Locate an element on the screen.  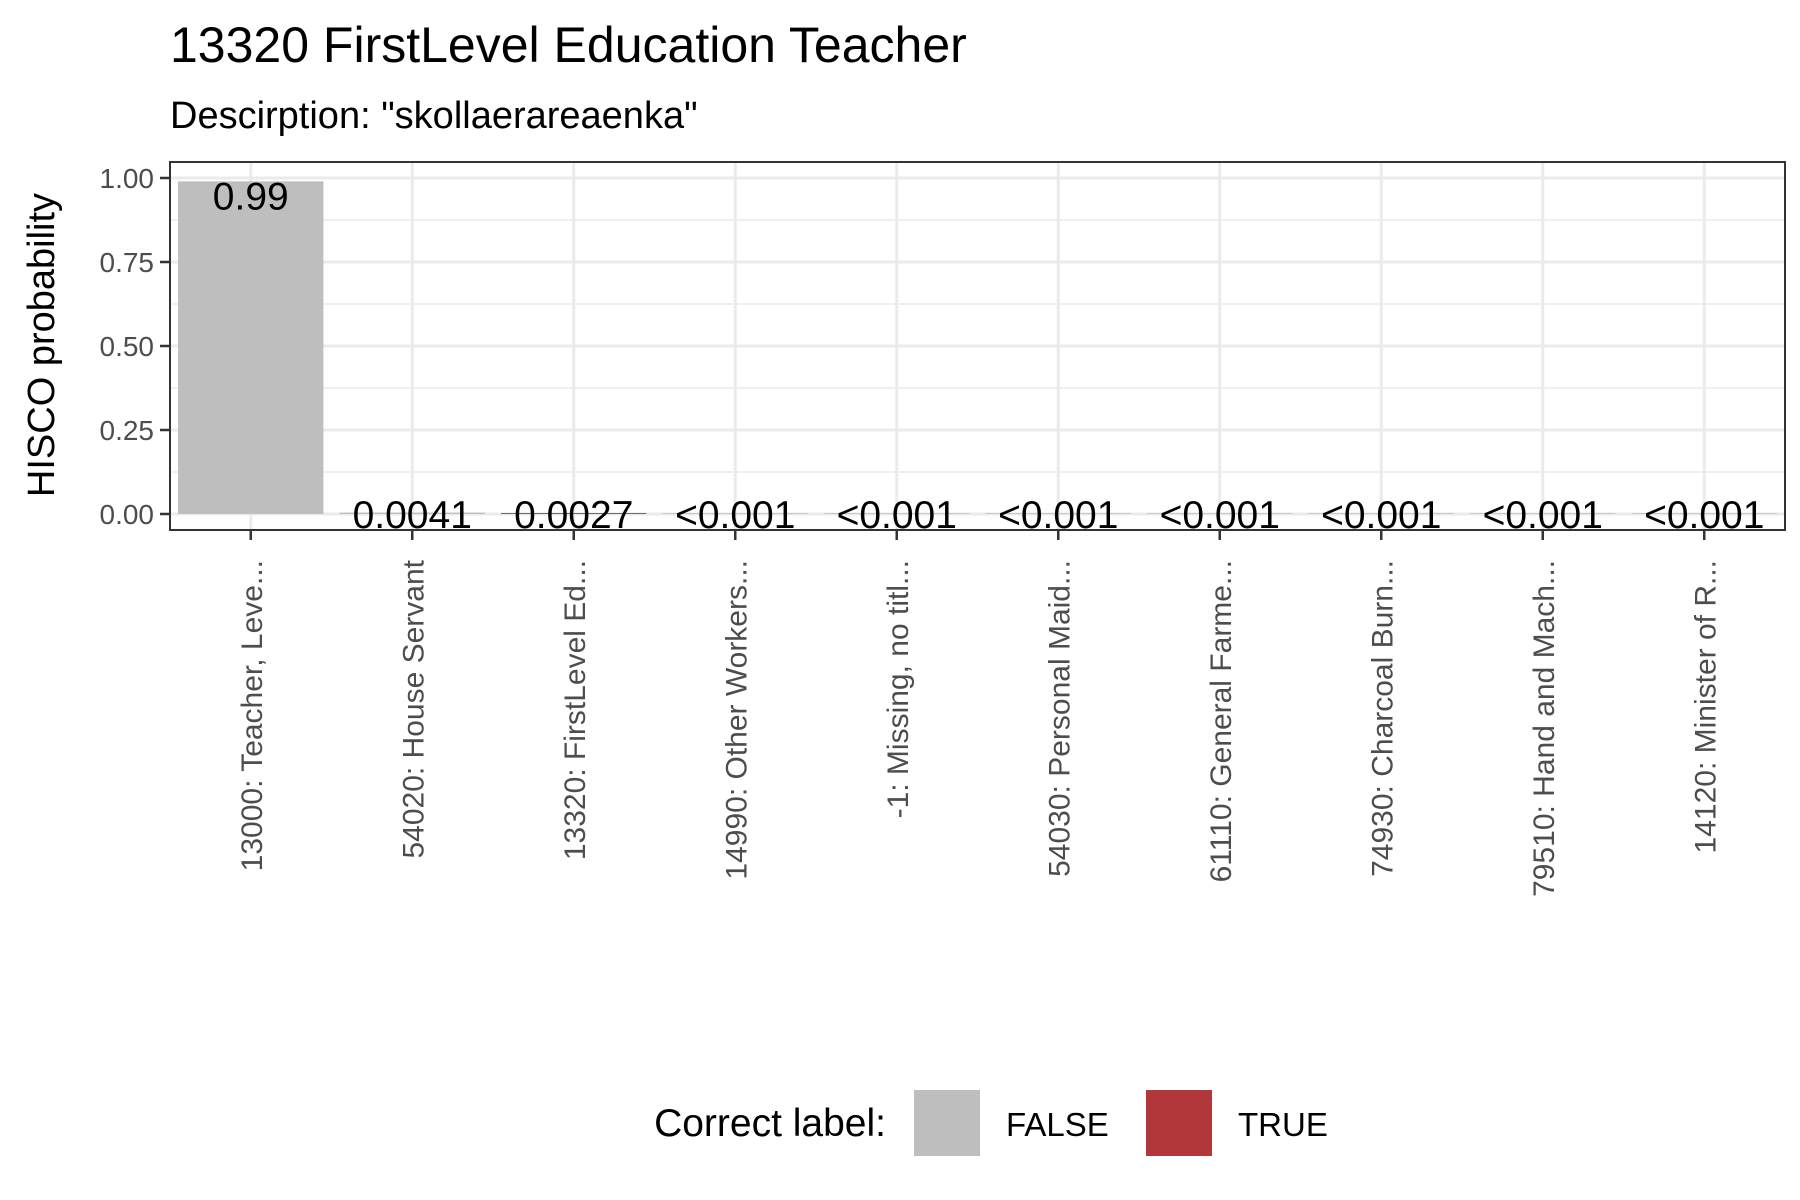
x-tick-label: 54020: House Servant is located at coordinates (413, 708).